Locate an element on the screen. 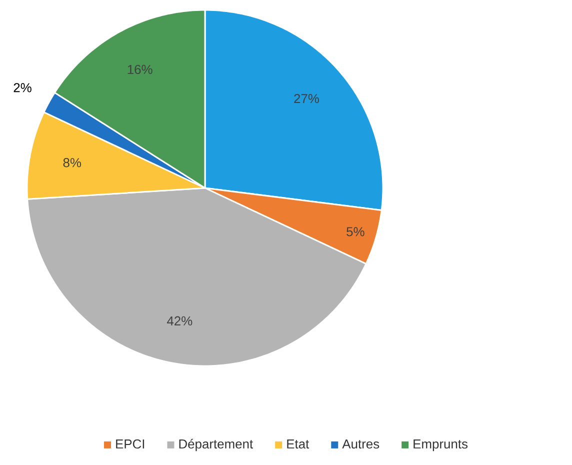  legend-label: Département is located at coordinates (216, 445).